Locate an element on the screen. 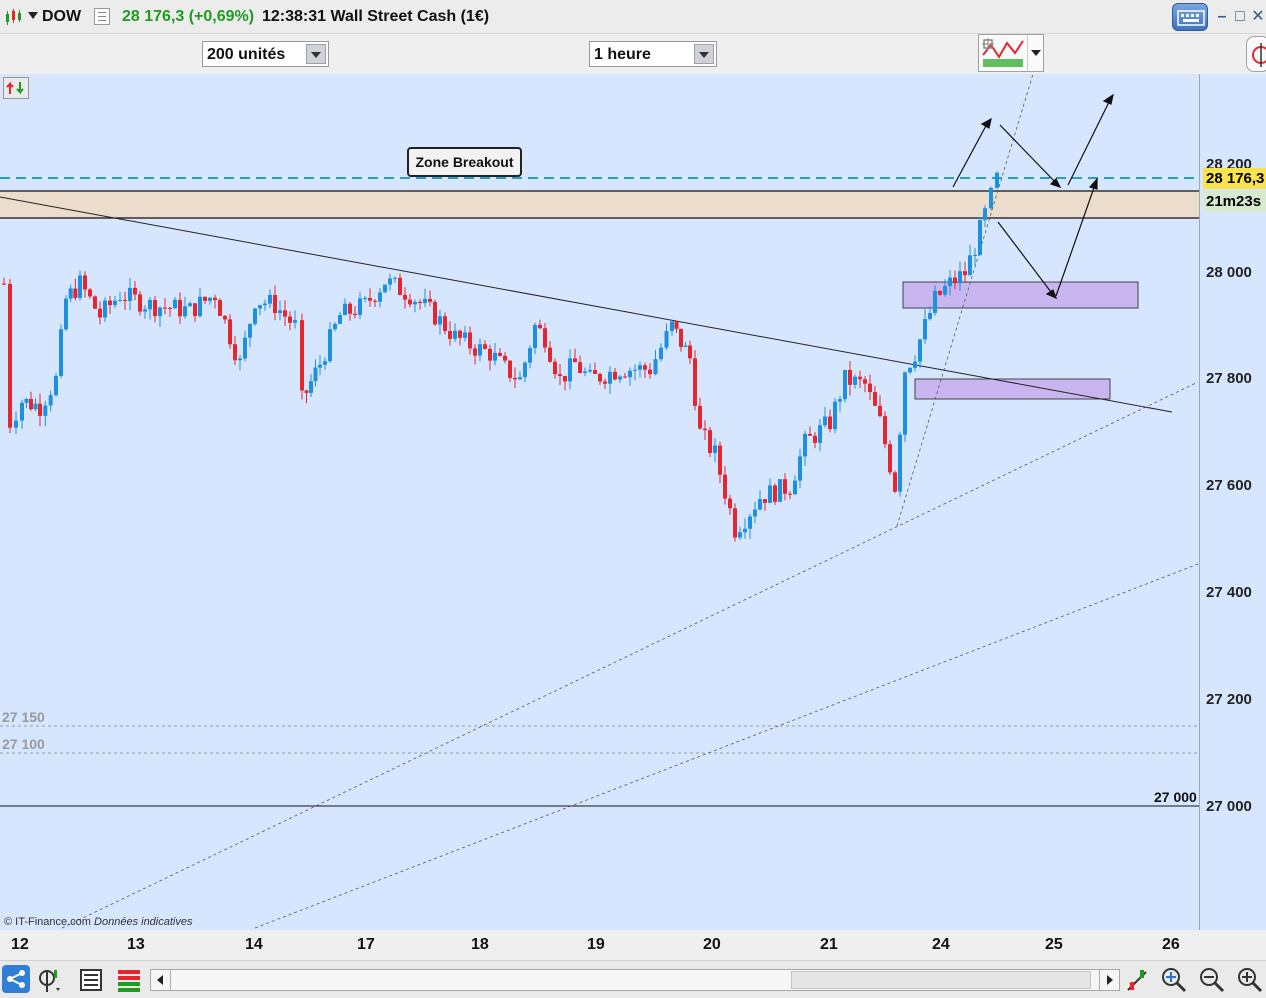 The height and width of the screenshot is (998, 1266). ascending-trendline-steep is located at coordinates (965, 300).